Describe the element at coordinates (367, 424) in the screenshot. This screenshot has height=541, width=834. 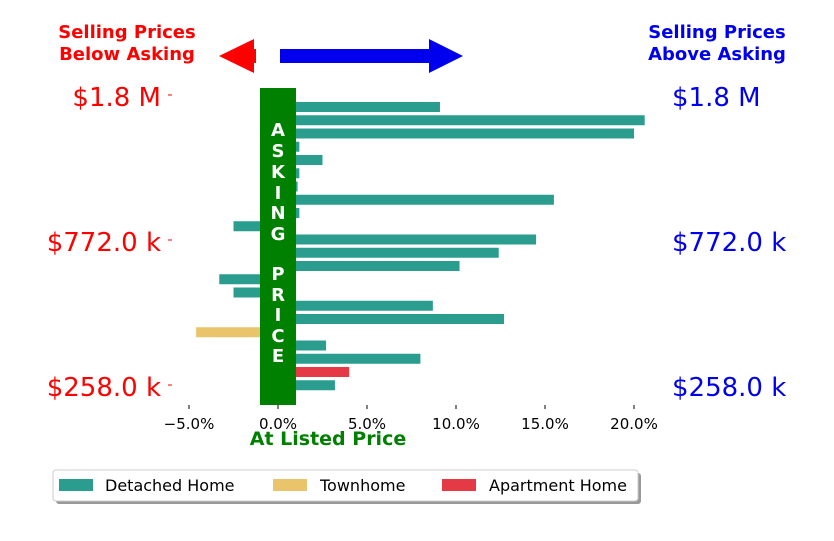
I see `x-tick-label-2: 5.0%` at that location.